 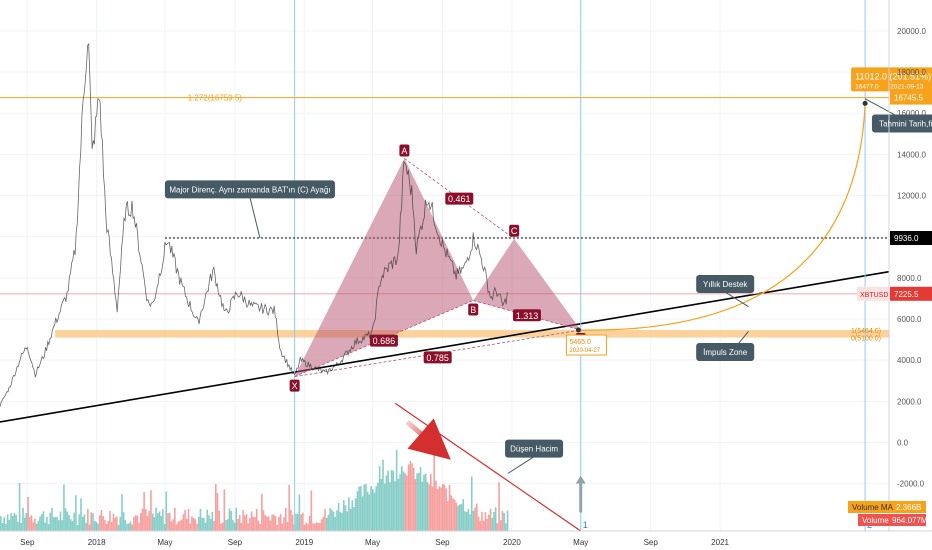 What do you see at coordinates (875, 520) in the screenshot?
I see `volume-label: Volume` at bounding box center [875, 520].